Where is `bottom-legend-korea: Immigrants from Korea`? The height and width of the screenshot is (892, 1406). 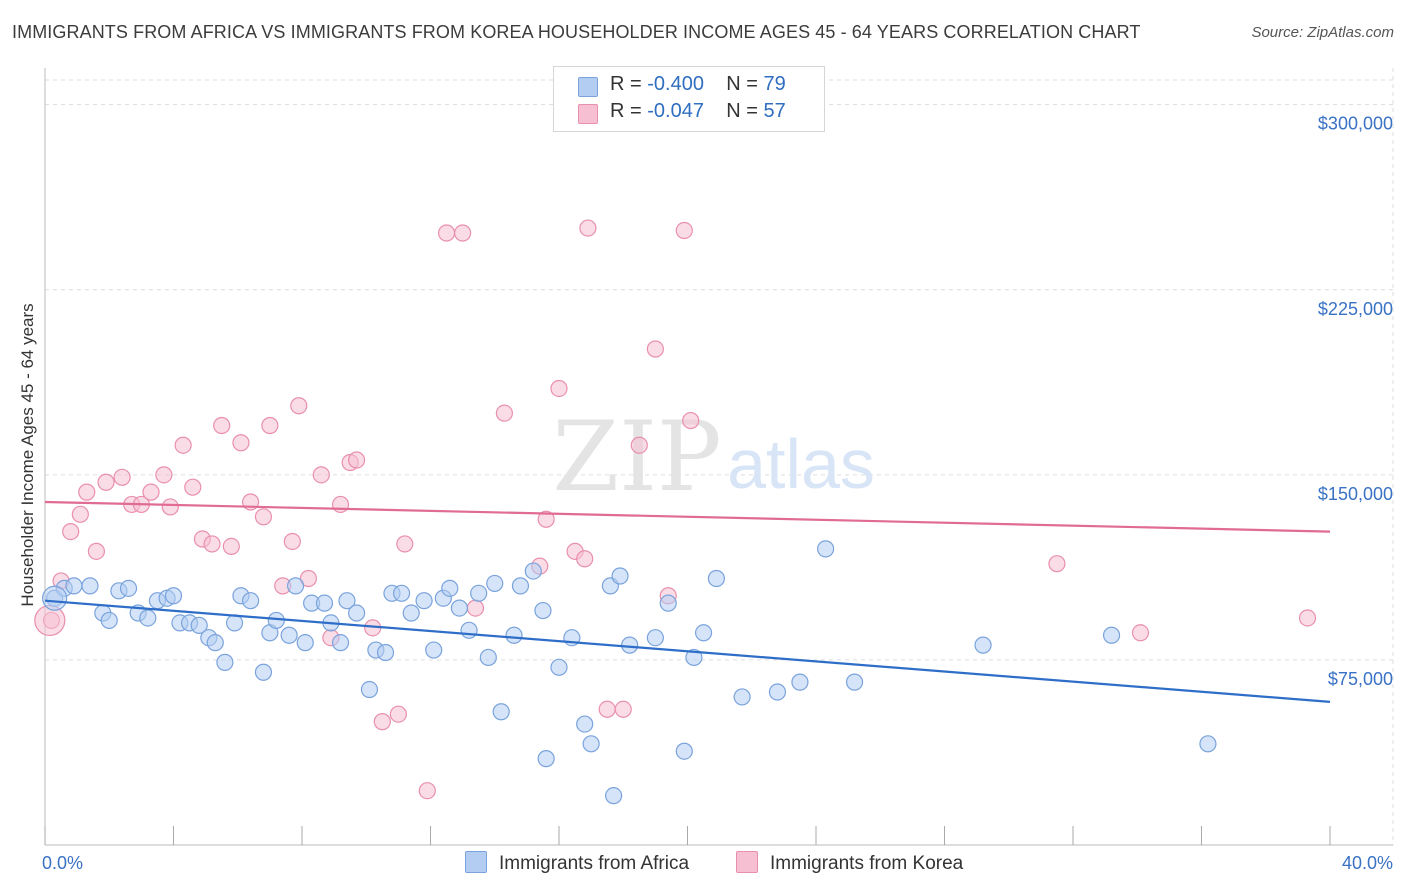 bottom-legend-korea: Immigrants from Korea is located at coordinates (849, 863).